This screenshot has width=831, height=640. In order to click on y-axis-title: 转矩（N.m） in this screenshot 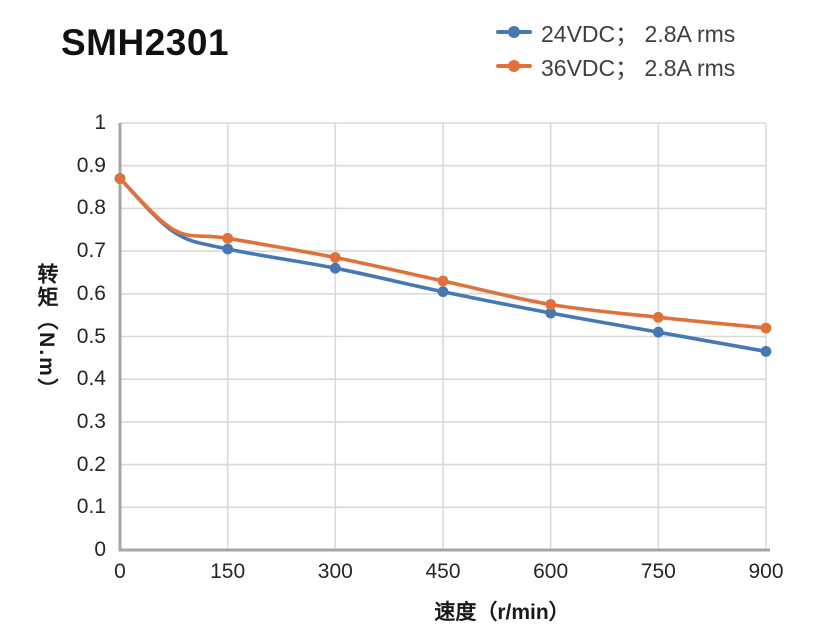, I will do `click(46, 332)`.